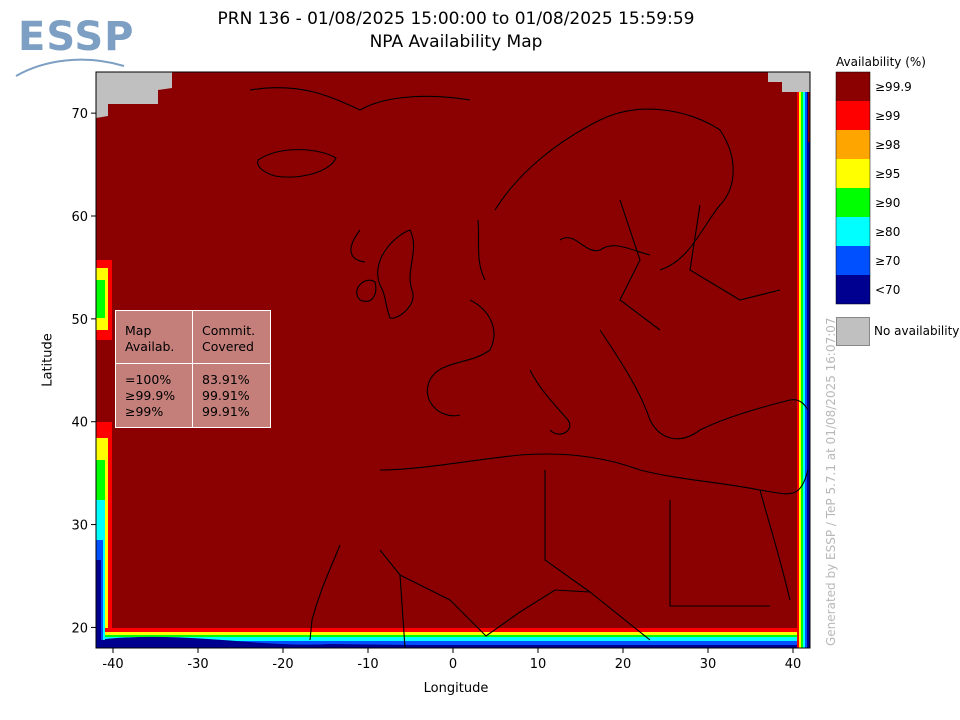 Image resolution: width=960 pixels, height=720 pixels. I want to click on legend-label: ≥99.9, so click(893, 87).